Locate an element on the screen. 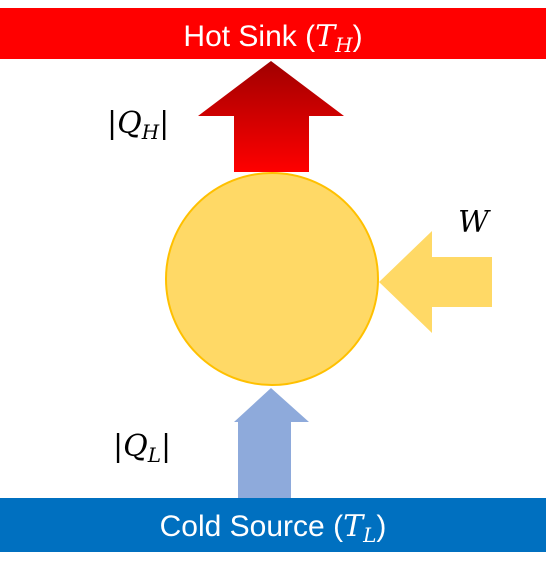 This screenshot has height=572, width=546. cold-source-label: Cold Source (TL) is located at coordinates (273, 528).